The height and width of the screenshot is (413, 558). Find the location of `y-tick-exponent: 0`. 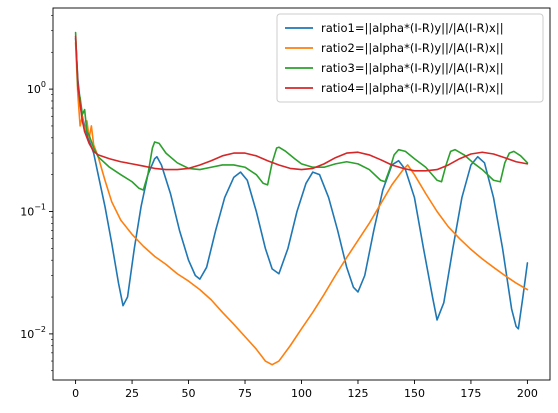

y-tick-exponent: 0 is located at coordinates (43, 84).